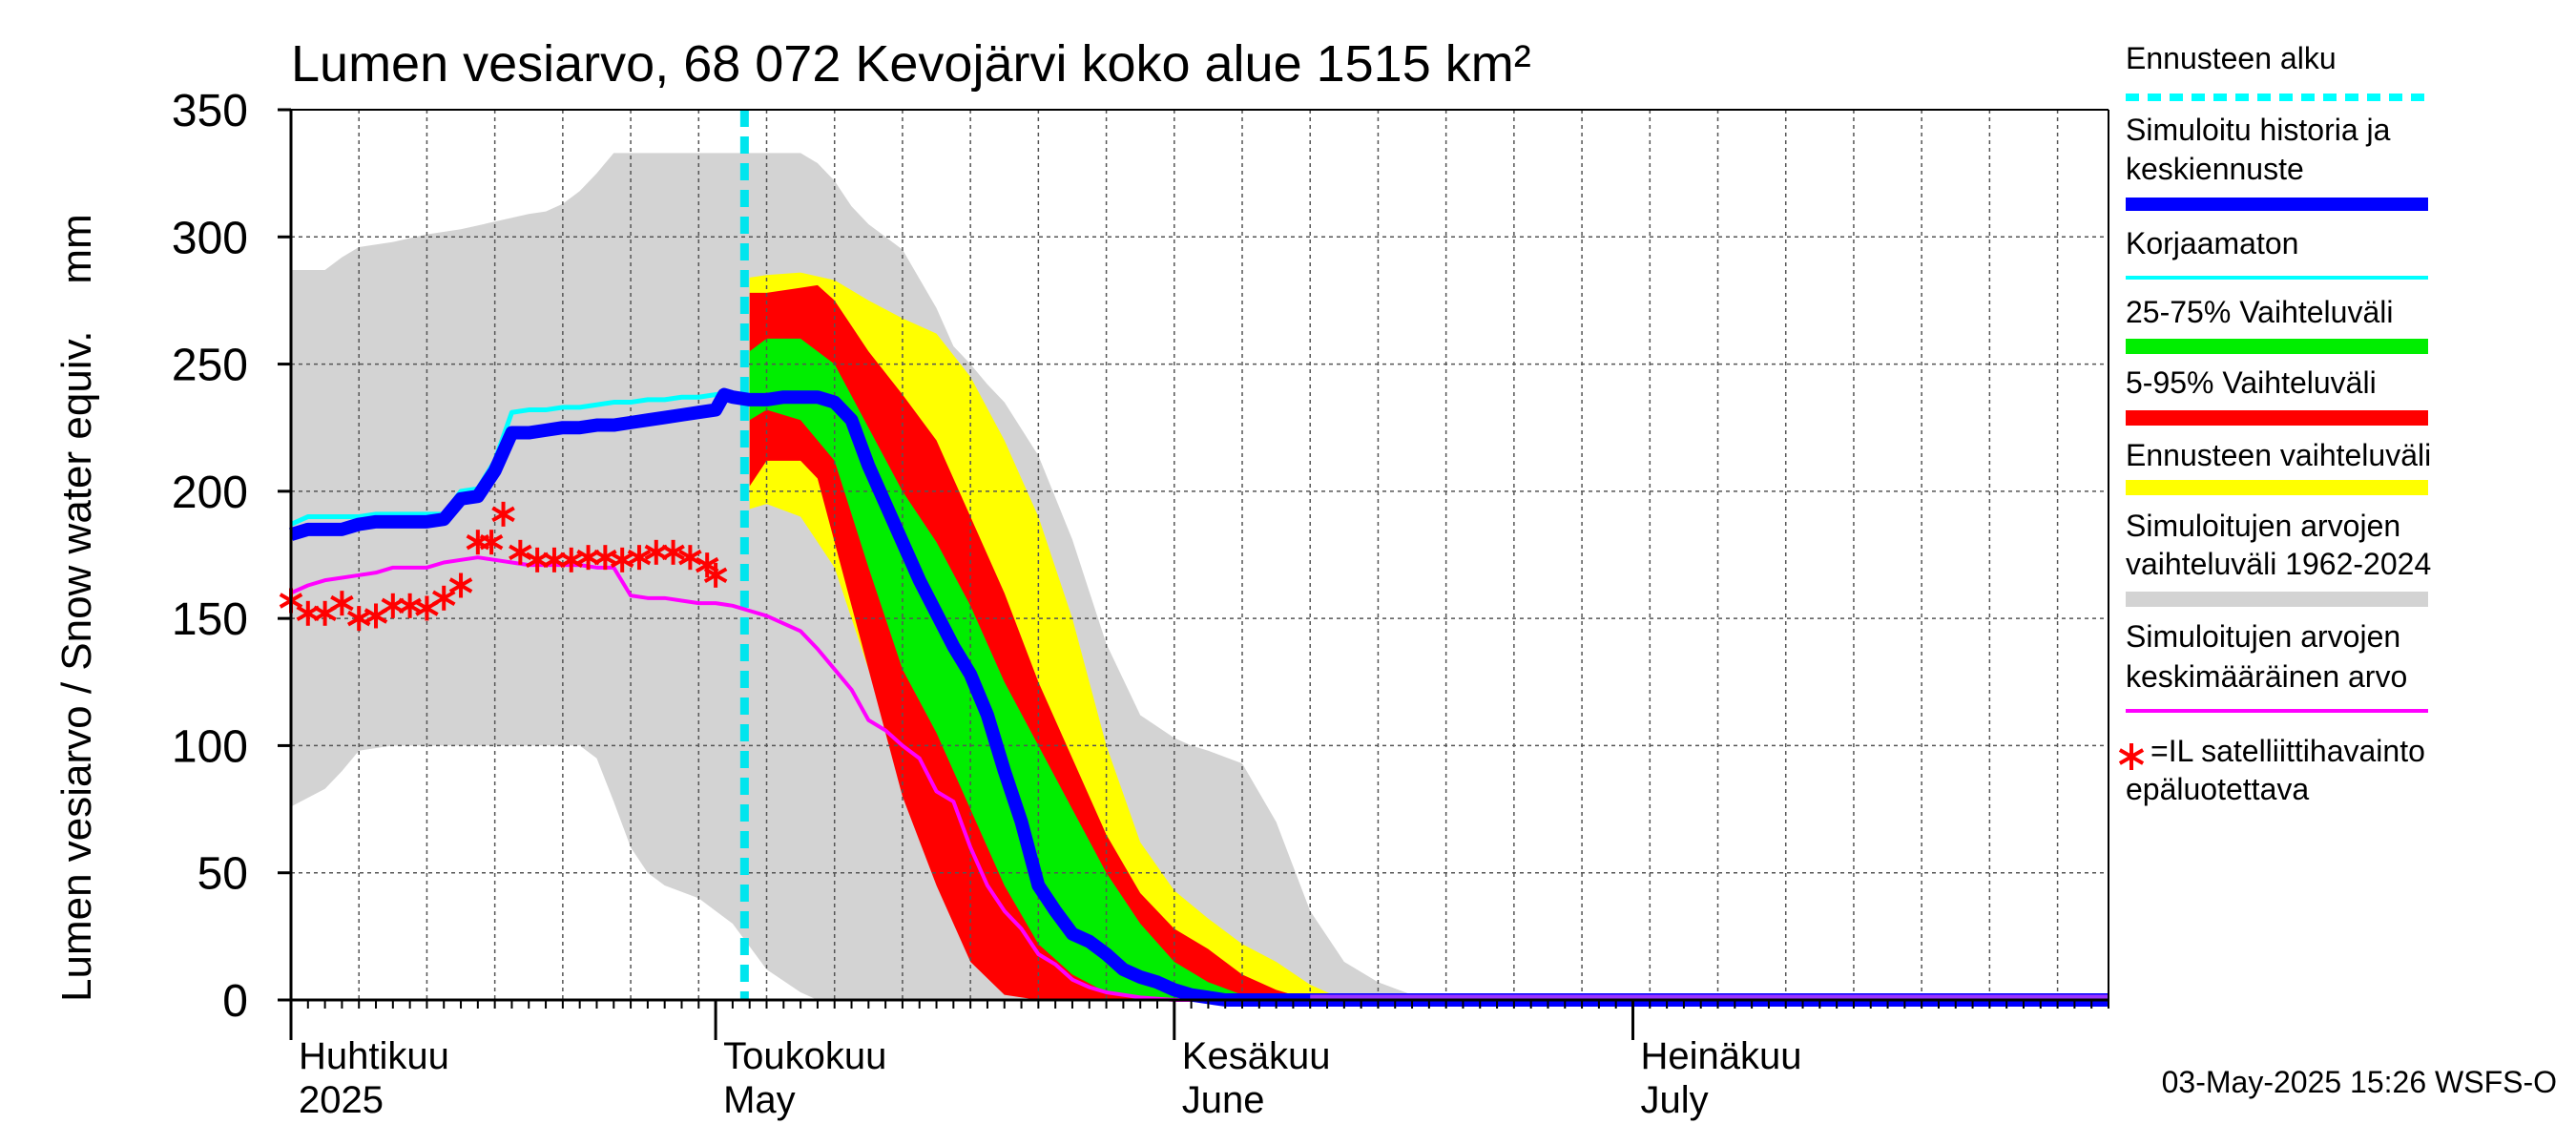 This screenshot has height=1145, width=2576. I want to click on month-label-en-1: May, so click(759, 1100).